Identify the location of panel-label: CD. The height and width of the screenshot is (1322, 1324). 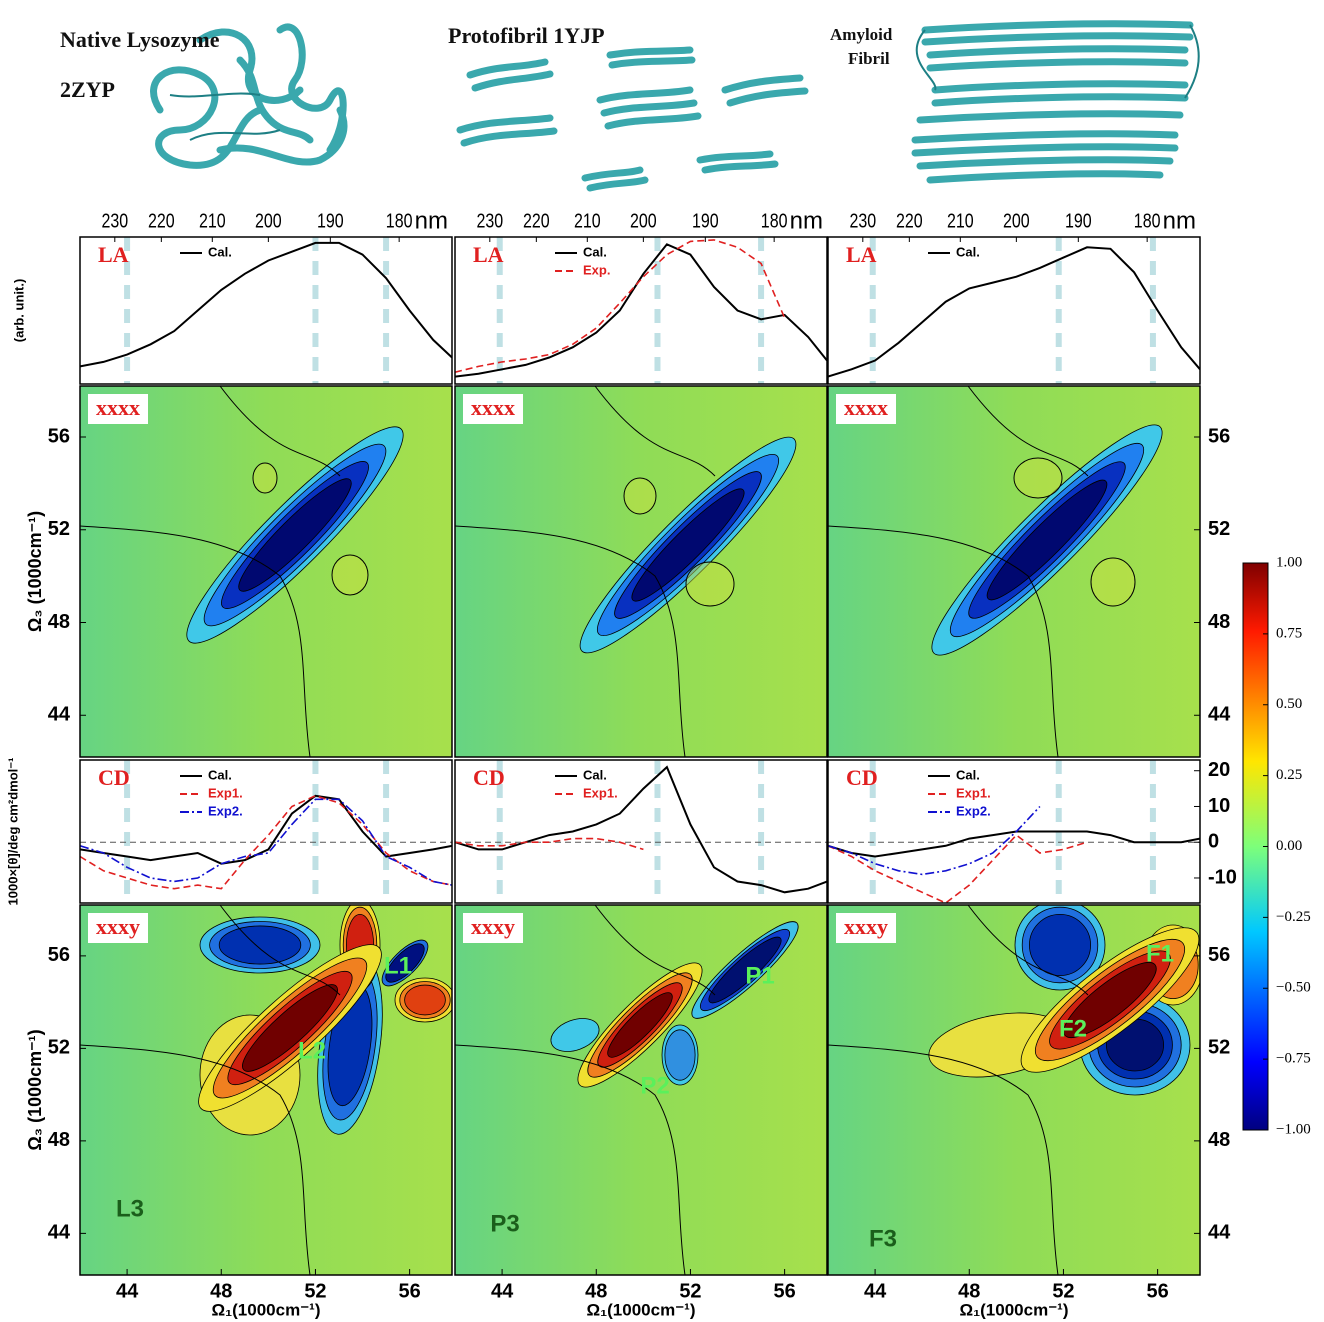
(862, 777).